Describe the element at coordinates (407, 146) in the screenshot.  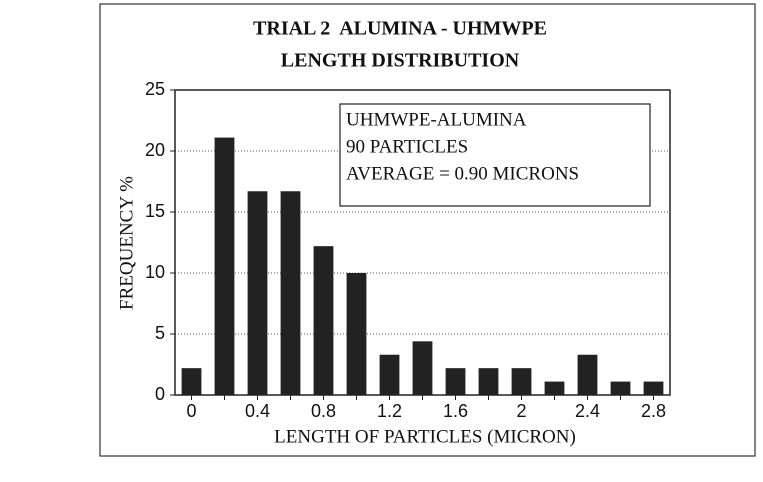
I see `annotation: 90 PARTICLES` at that location.